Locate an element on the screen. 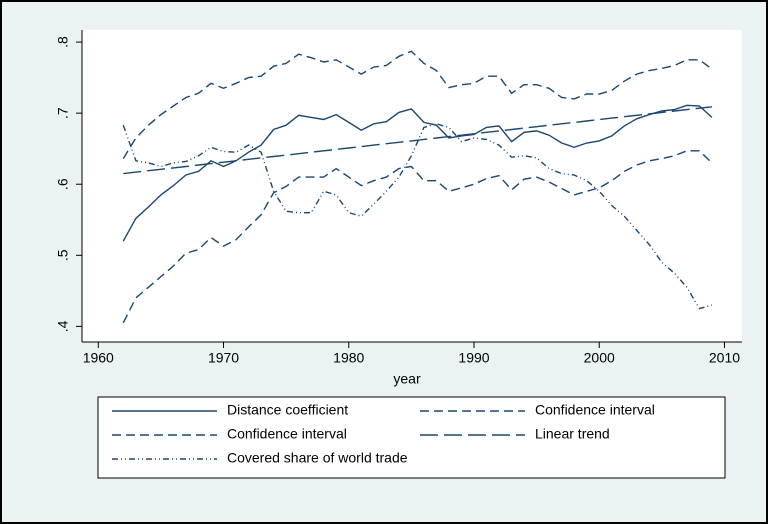  x-tick-label: 1960 is located at coordinates (98, 358).